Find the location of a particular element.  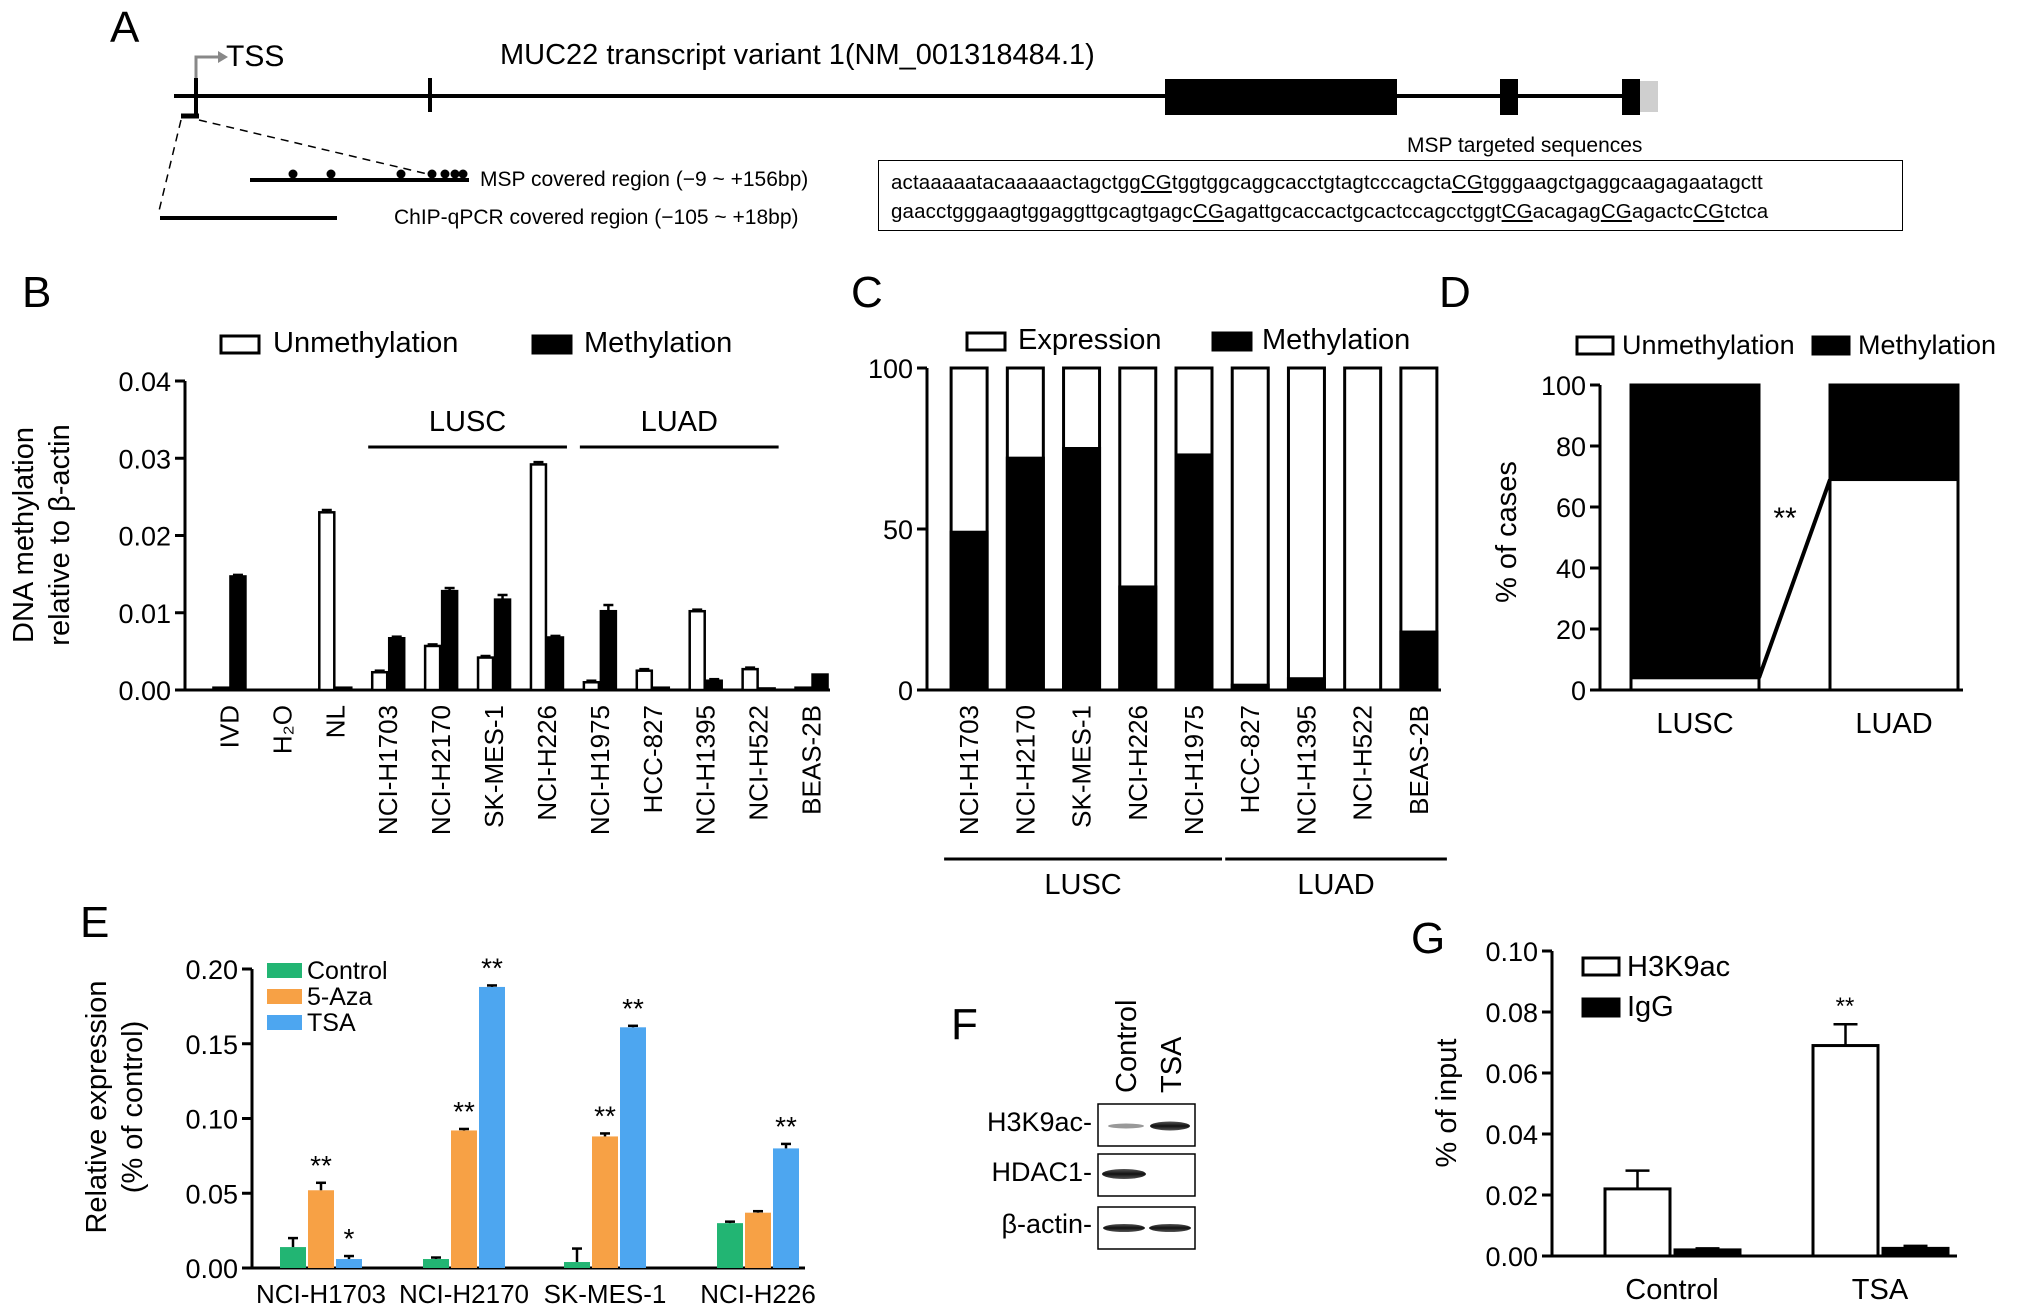

f-band-h3k9ac-control is located at coordinates (1126, 1126).